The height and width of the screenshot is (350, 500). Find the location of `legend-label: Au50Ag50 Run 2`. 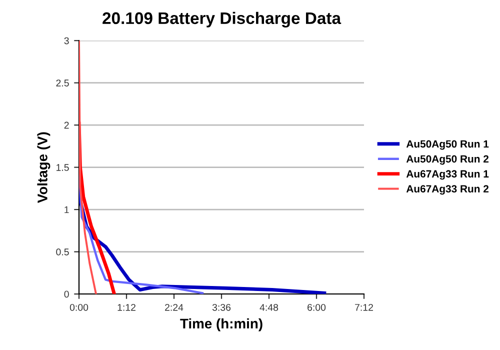

legend-label: Au50Ag50 Run 2 is located at coordinates (447, 160).